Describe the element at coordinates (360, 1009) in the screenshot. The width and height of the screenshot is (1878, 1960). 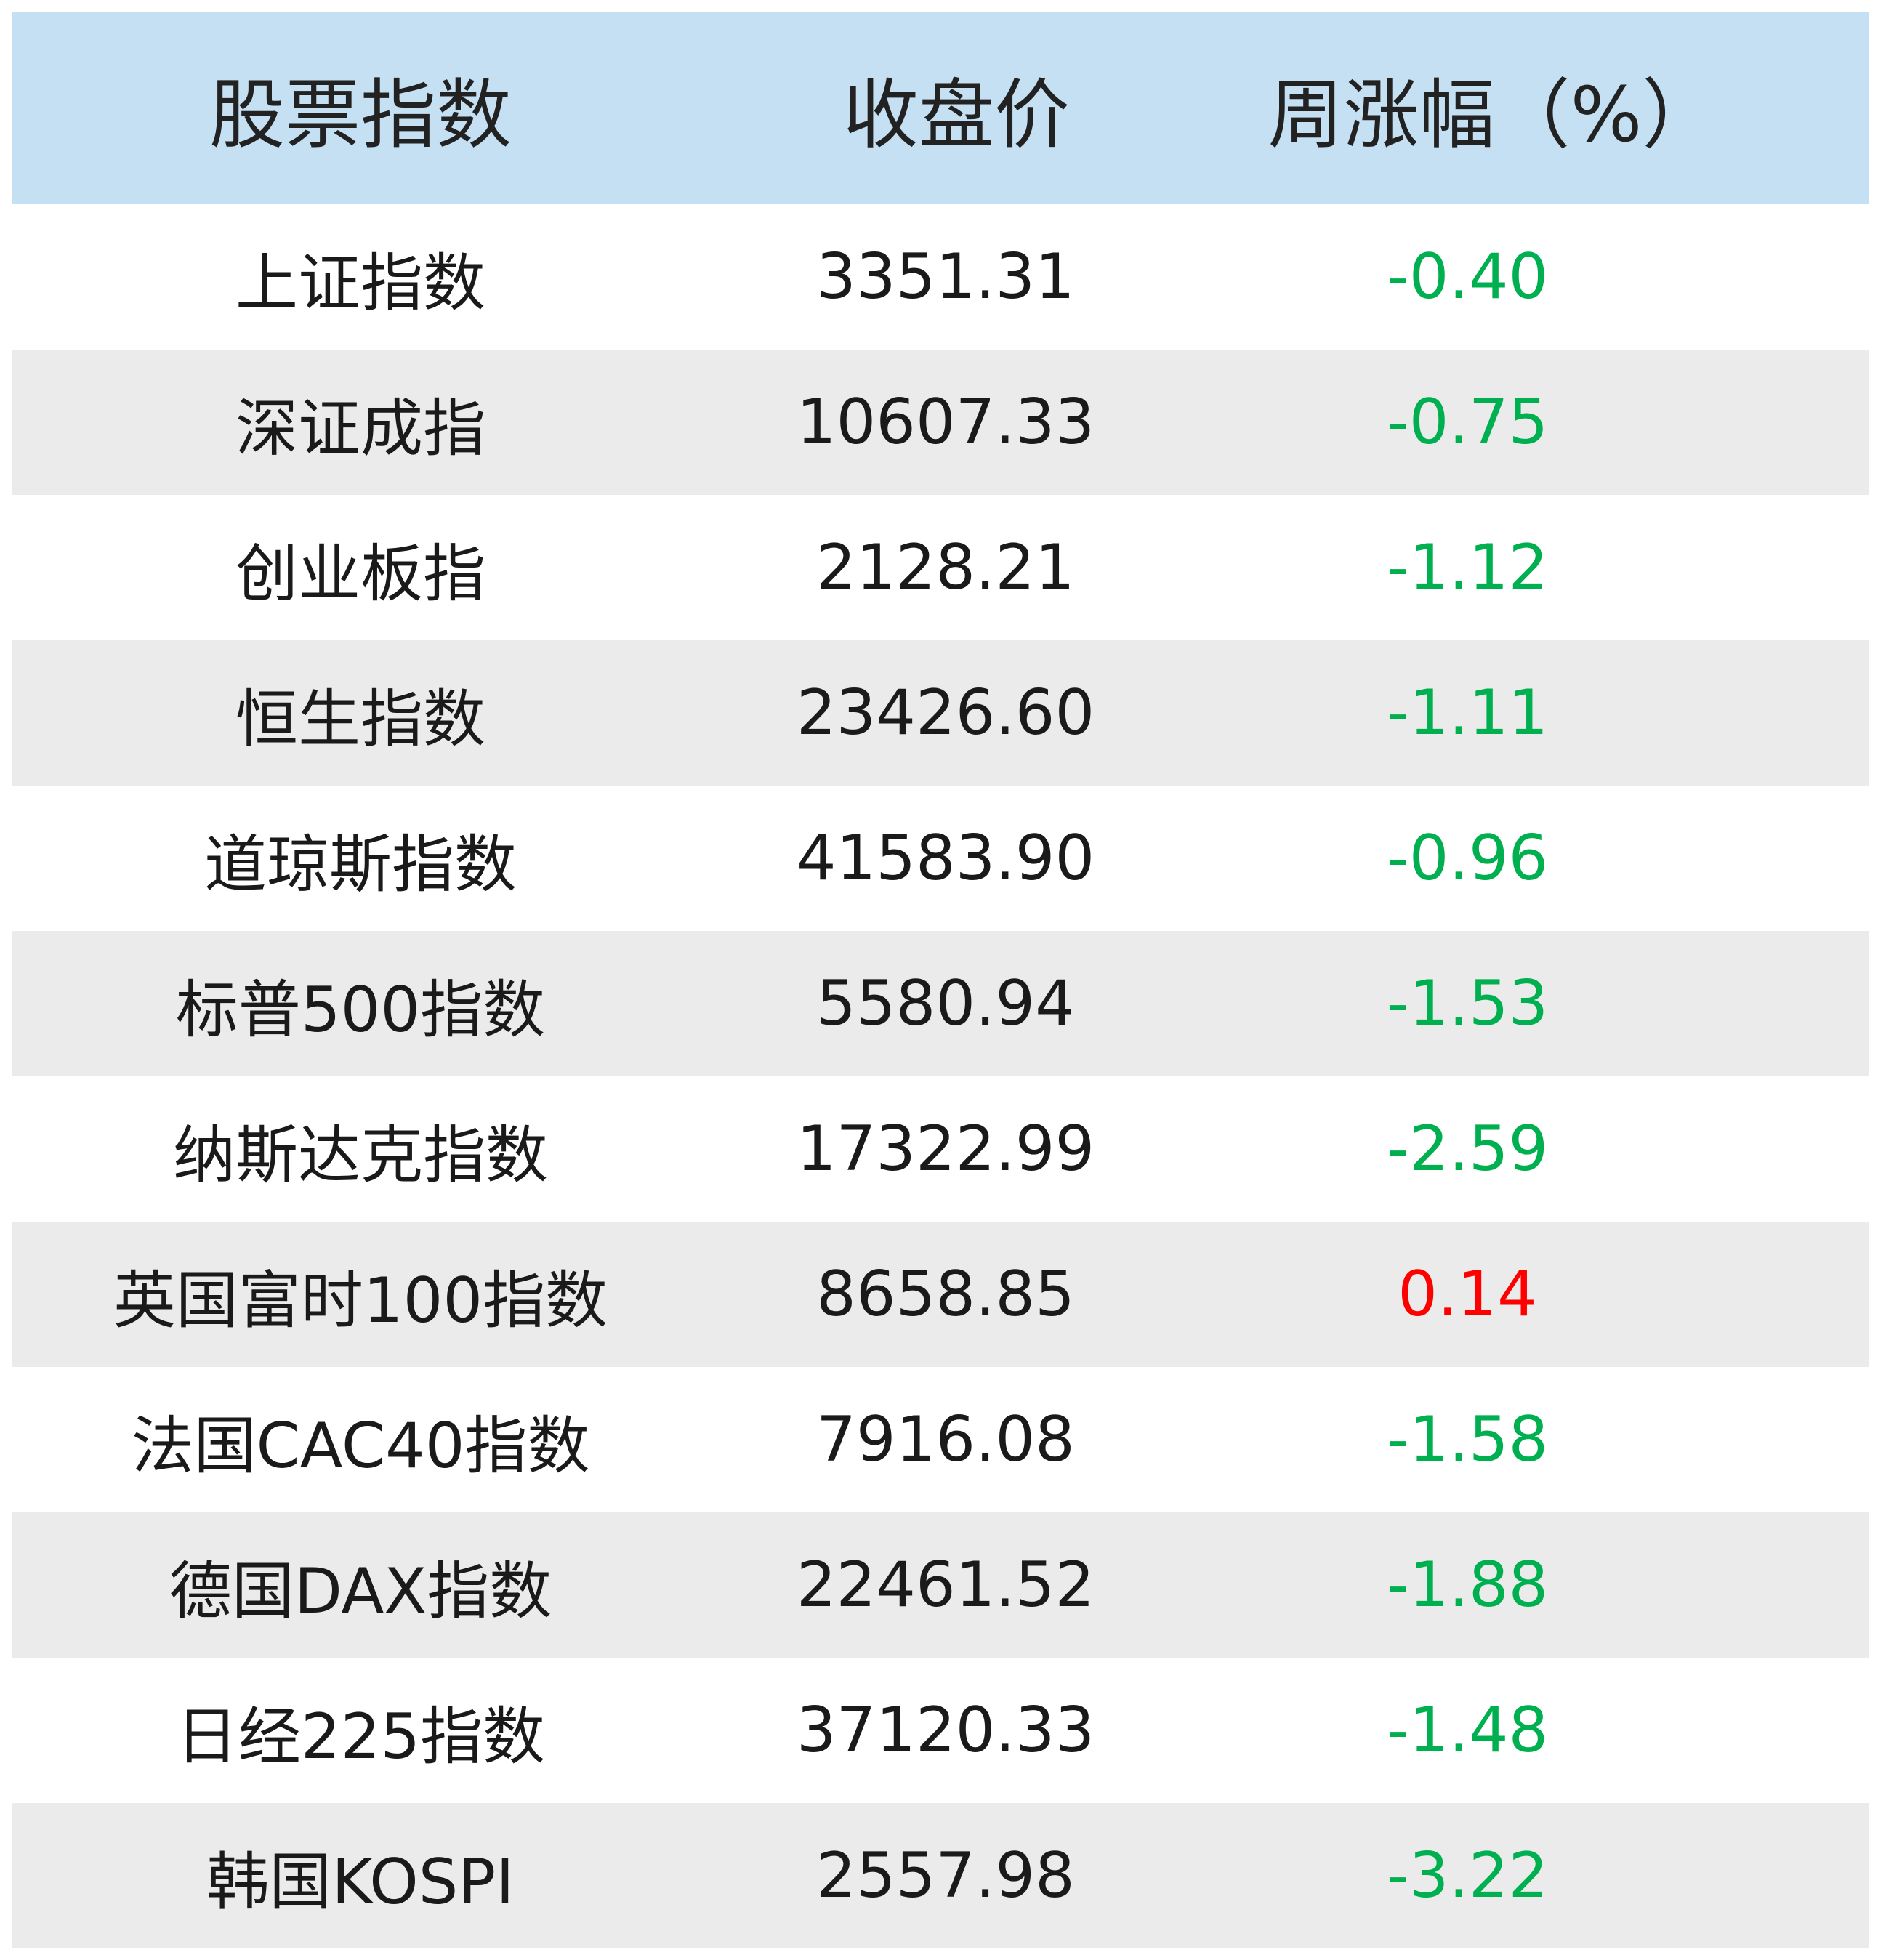
I see `index-name-cell: 标普500指数` at that location.